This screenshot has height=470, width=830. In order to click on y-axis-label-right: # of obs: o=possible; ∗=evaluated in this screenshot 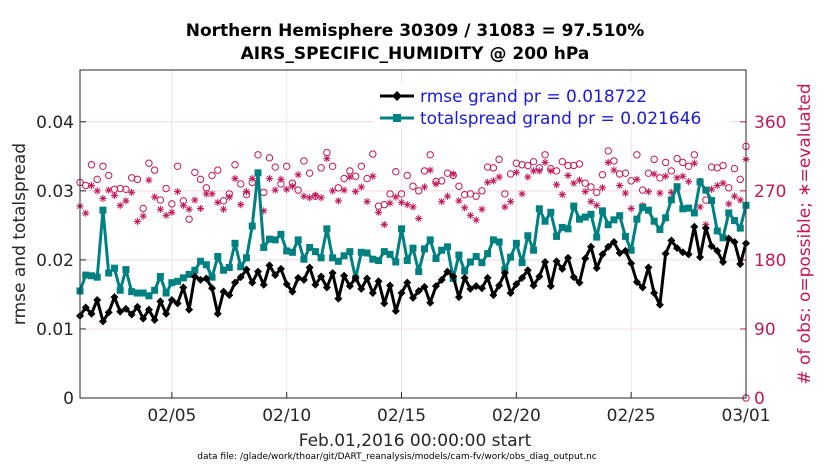, I will do `click(805, 233)`.